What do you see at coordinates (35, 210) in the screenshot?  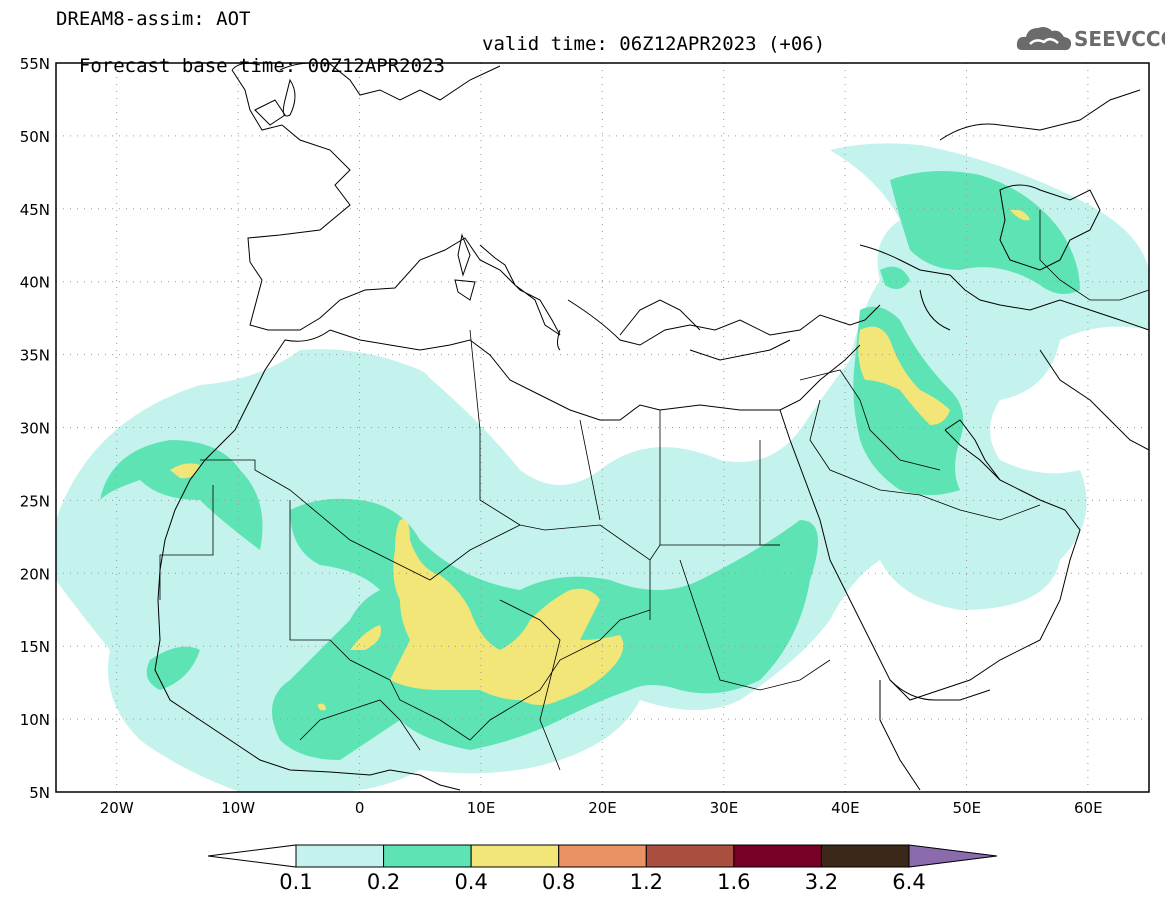 I see `lat-label-45N: 45N` at bounding box center [35, 210].